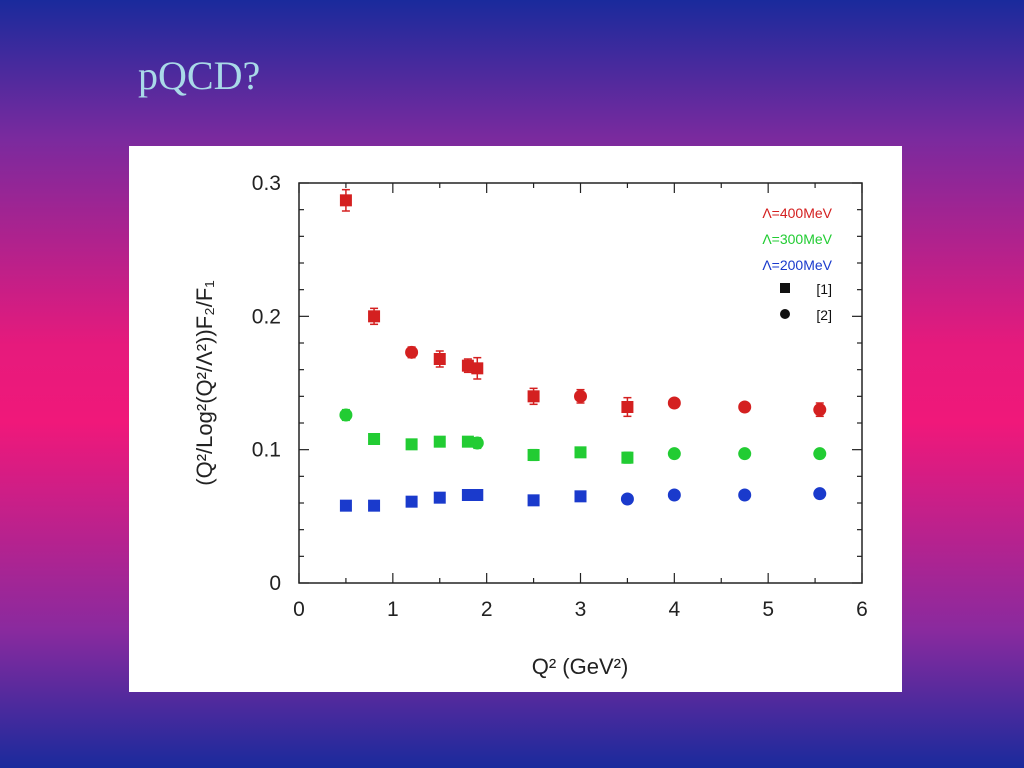 The width and height of the screenshot is (1024, 768). What do you see at coordinates (266, 316) in the screenshot?
I see `y-tick-label: 0.2` at bounding box center [266, 316].